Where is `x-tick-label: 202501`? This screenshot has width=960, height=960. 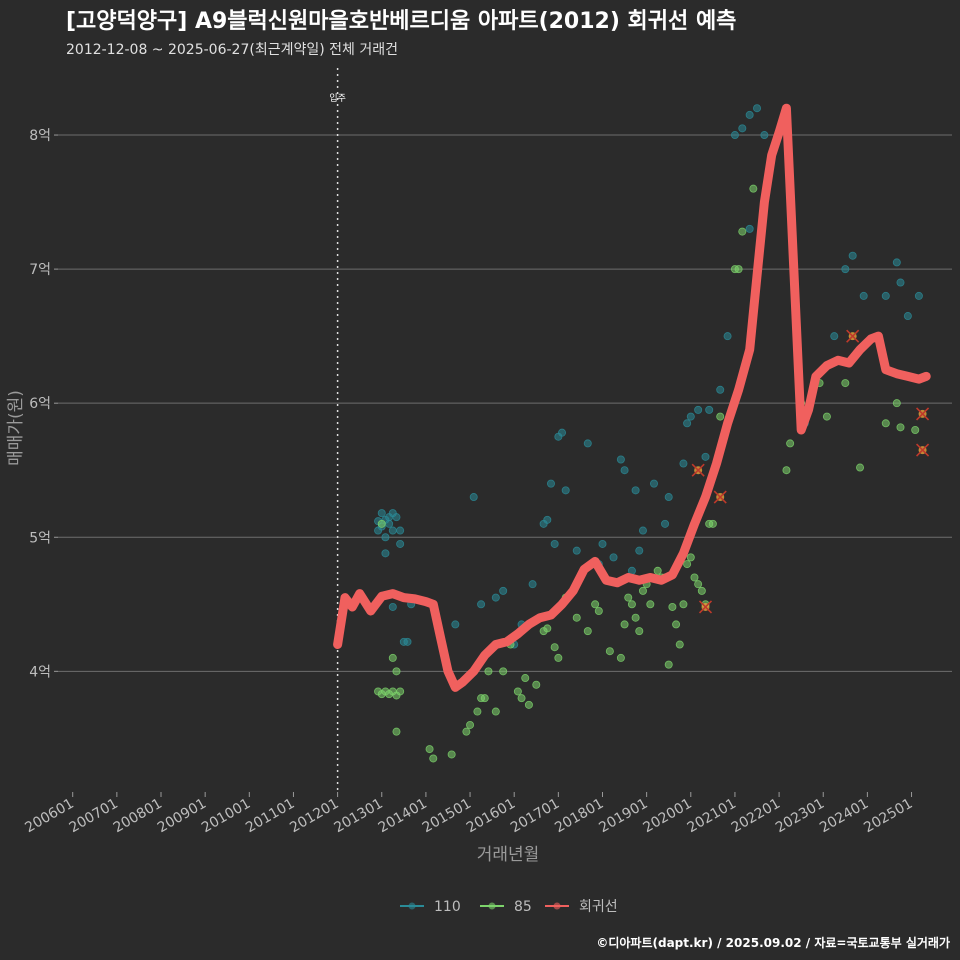
x-tick-label: 202501 is located at coordinates (888, 816).